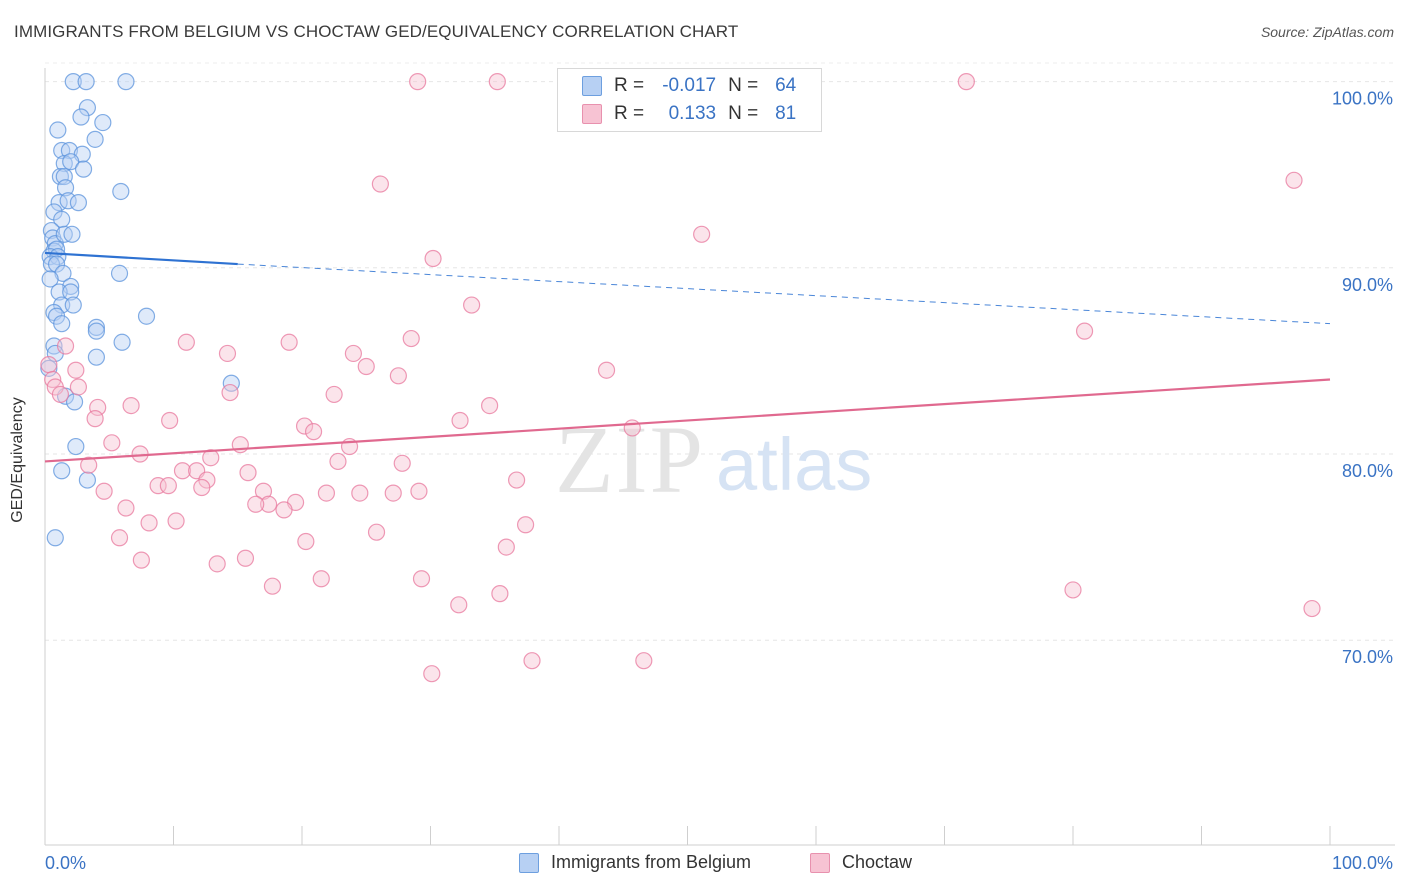 The height and width of the screenshot is (892, 1406). Describe the element at coordinates (794, 464) in the screenshot. I see `watermark-atlas: atlas` at that location.